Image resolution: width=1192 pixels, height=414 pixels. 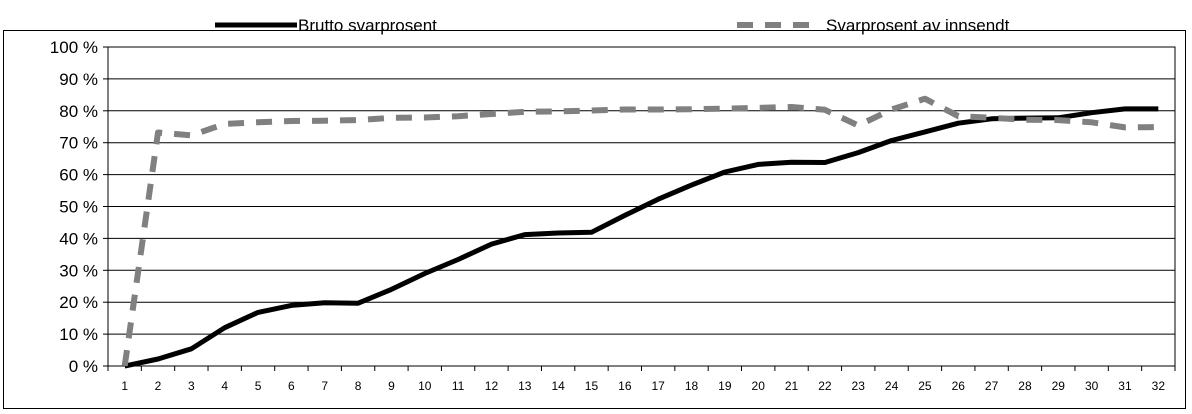 I want to click on x-tick-label: 22, so click(x=825, y=386).